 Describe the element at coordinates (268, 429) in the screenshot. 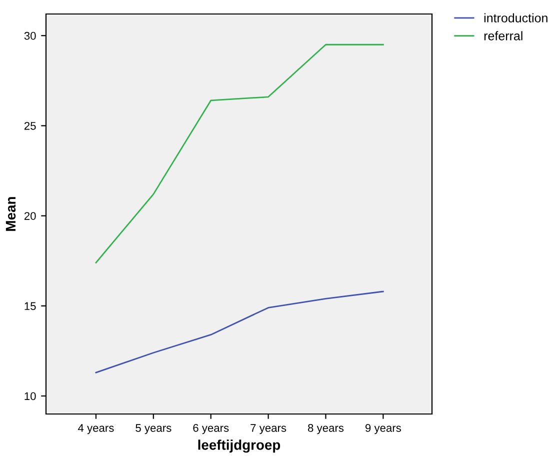

I see `x-tick-label: 7 years` at that location.